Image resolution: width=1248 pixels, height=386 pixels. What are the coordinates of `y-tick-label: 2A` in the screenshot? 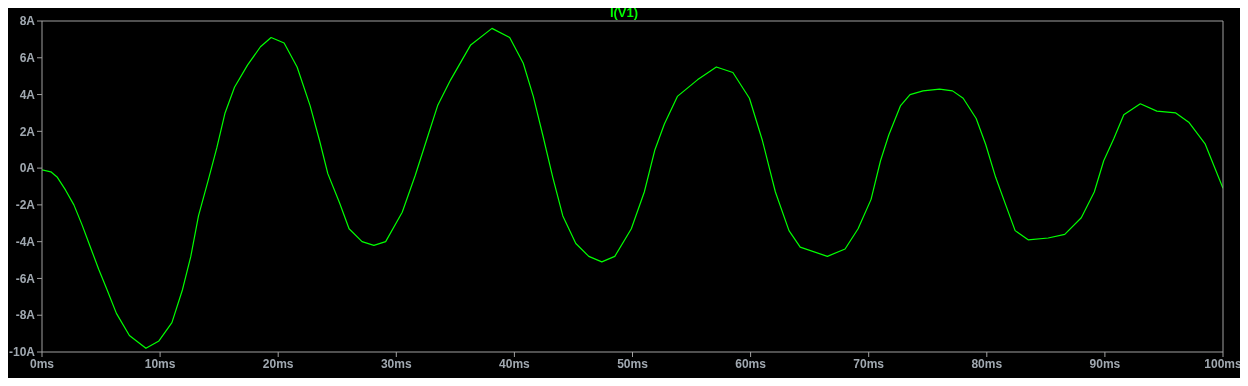 It's located at (27, 131).